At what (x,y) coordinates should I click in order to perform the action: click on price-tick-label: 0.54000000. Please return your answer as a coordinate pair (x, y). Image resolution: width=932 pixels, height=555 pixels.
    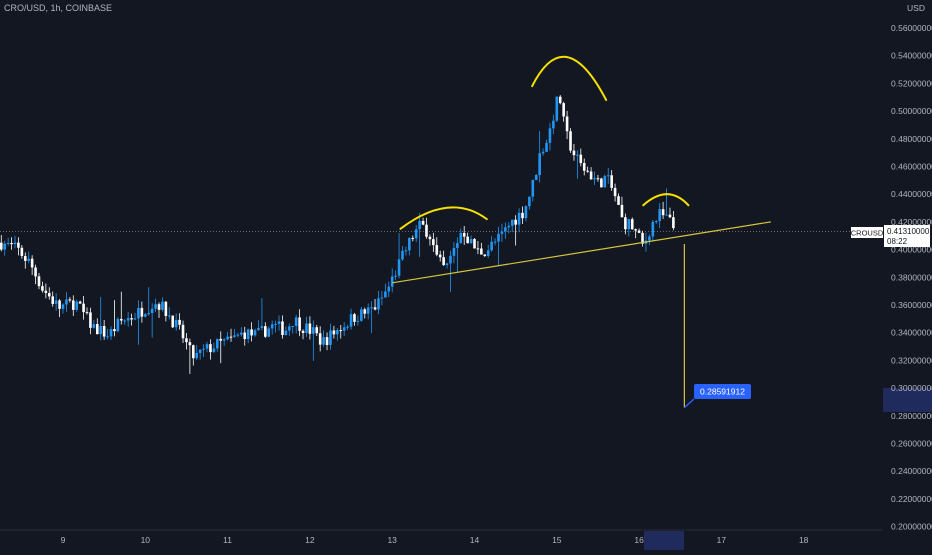
    Looking at the image, I should click on (911, 56).